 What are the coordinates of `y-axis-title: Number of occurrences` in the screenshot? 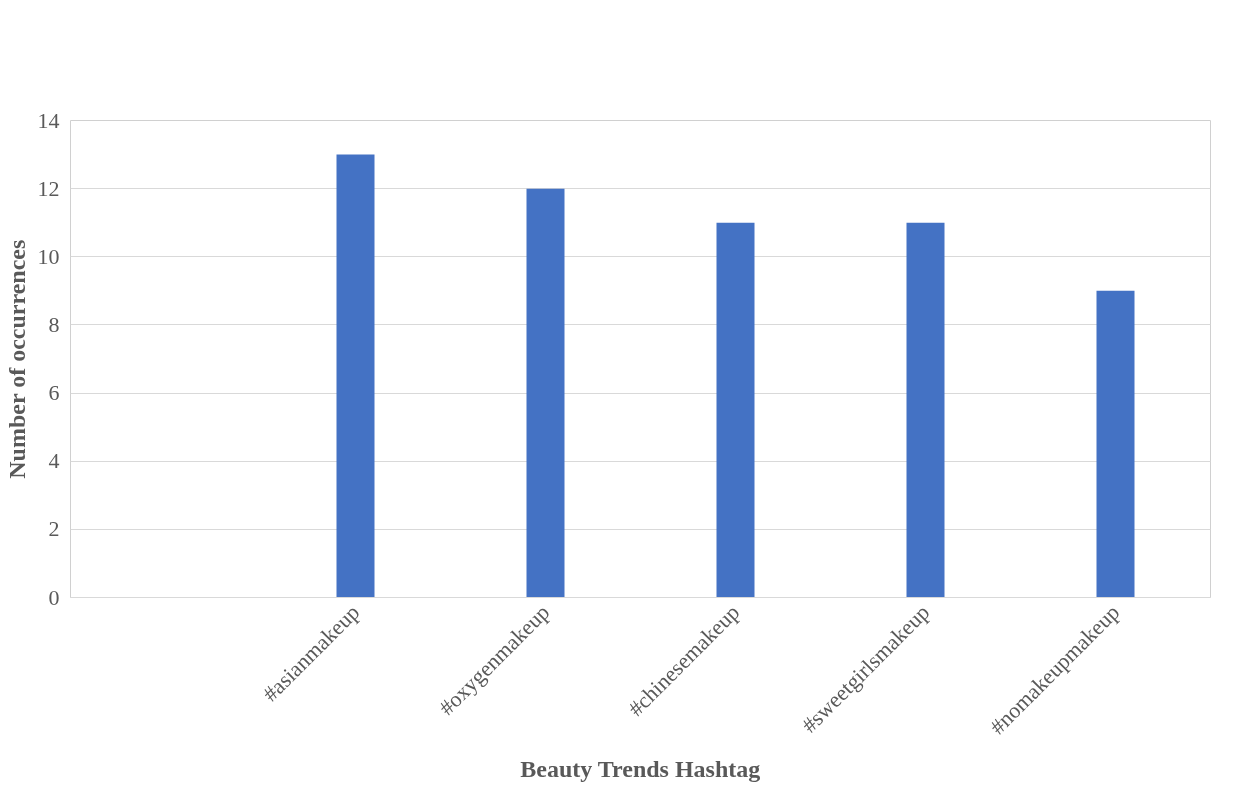 It's located at (16, 359).